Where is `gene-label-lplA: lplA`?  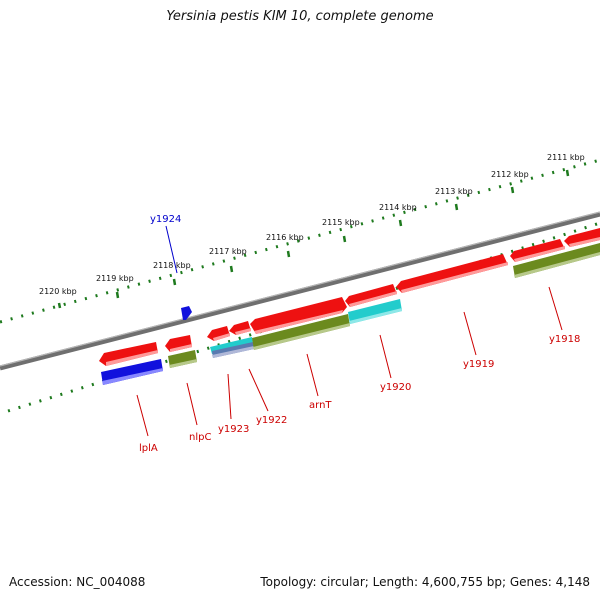
gene-label-lplA: lplA is located at coordinates (148, 448).